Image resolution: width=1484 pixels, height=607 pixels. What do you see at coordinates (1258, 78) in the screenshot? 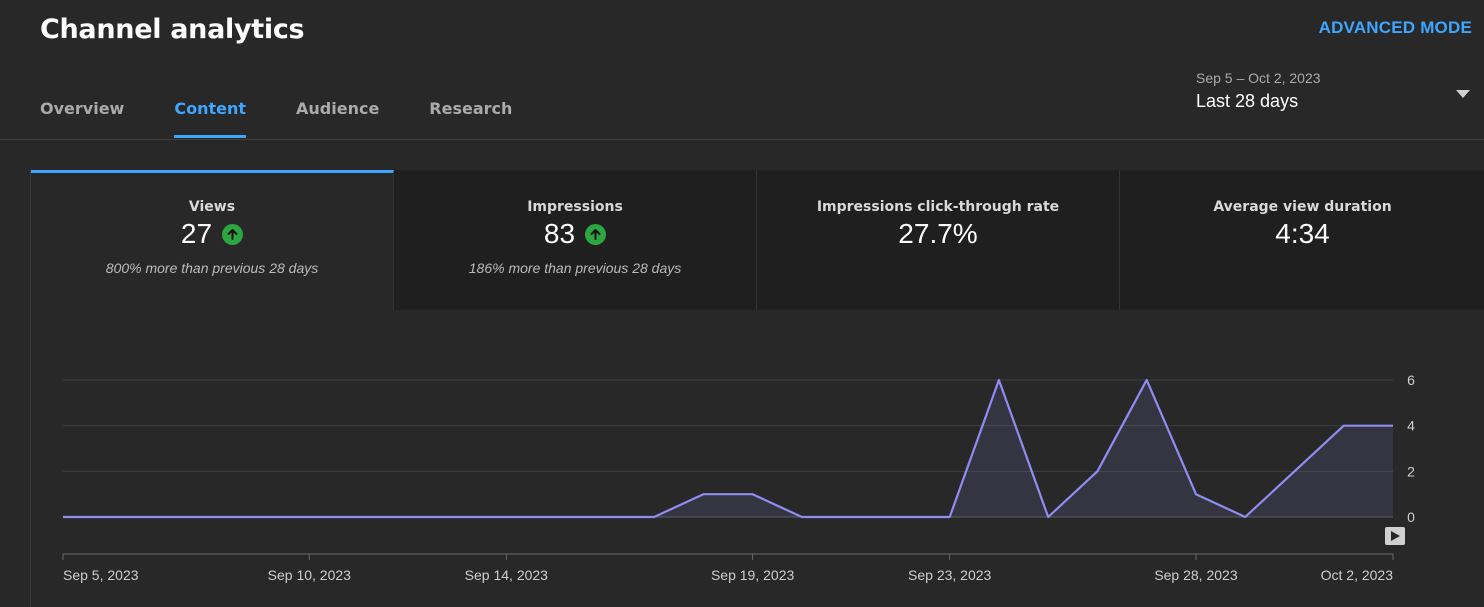
I see `date-range-dates: Sep 5 – Oct 2, 2023` at bounding box center [1258, 78].